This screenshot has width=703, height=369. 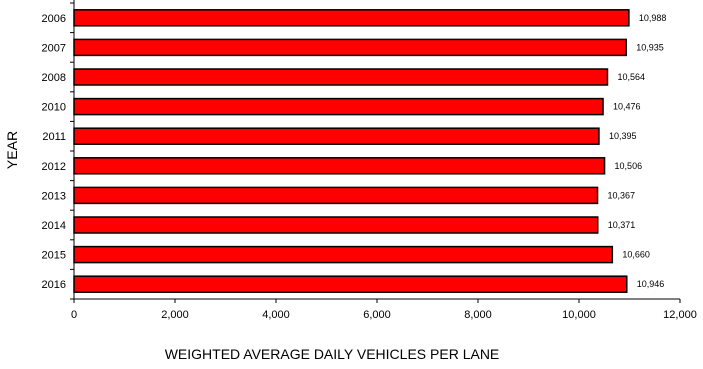 I want to click on bar-2016, so click(x=350, y=284).